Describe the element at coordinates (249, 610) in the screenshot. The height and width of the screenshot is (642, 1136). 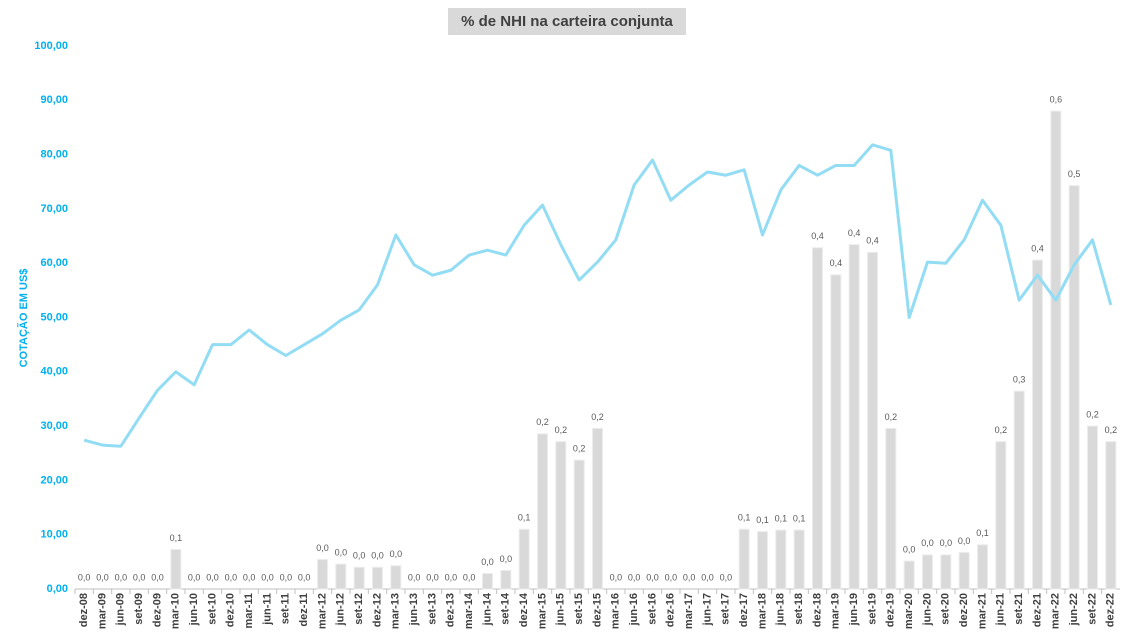
I see `x-tick-label: mar-11` at that location.